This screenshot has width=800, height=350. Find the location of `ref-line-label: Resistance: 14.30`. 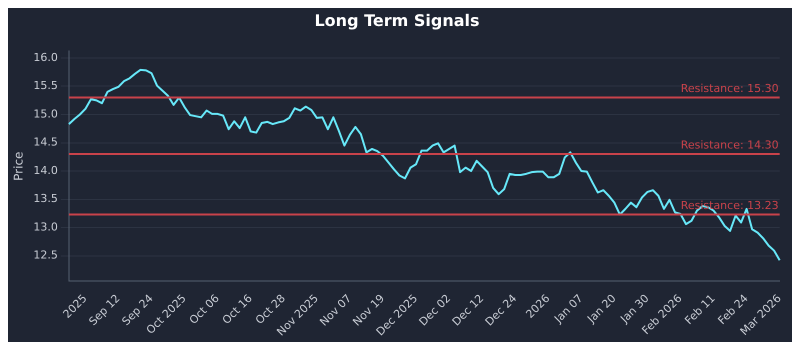

ref-line-label: Resistance: 14.30 is located at coordinates (729, 145).